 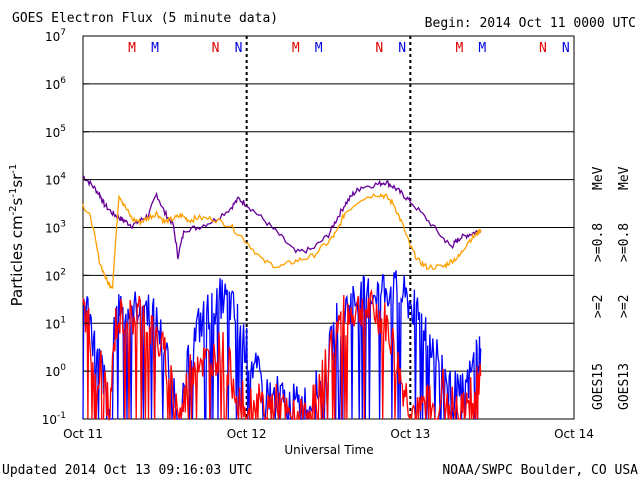 What do you see at coordinates (55, 275) in the screenshot?
I see `y-tick-label: 10²` at bounding box center [55, 275].